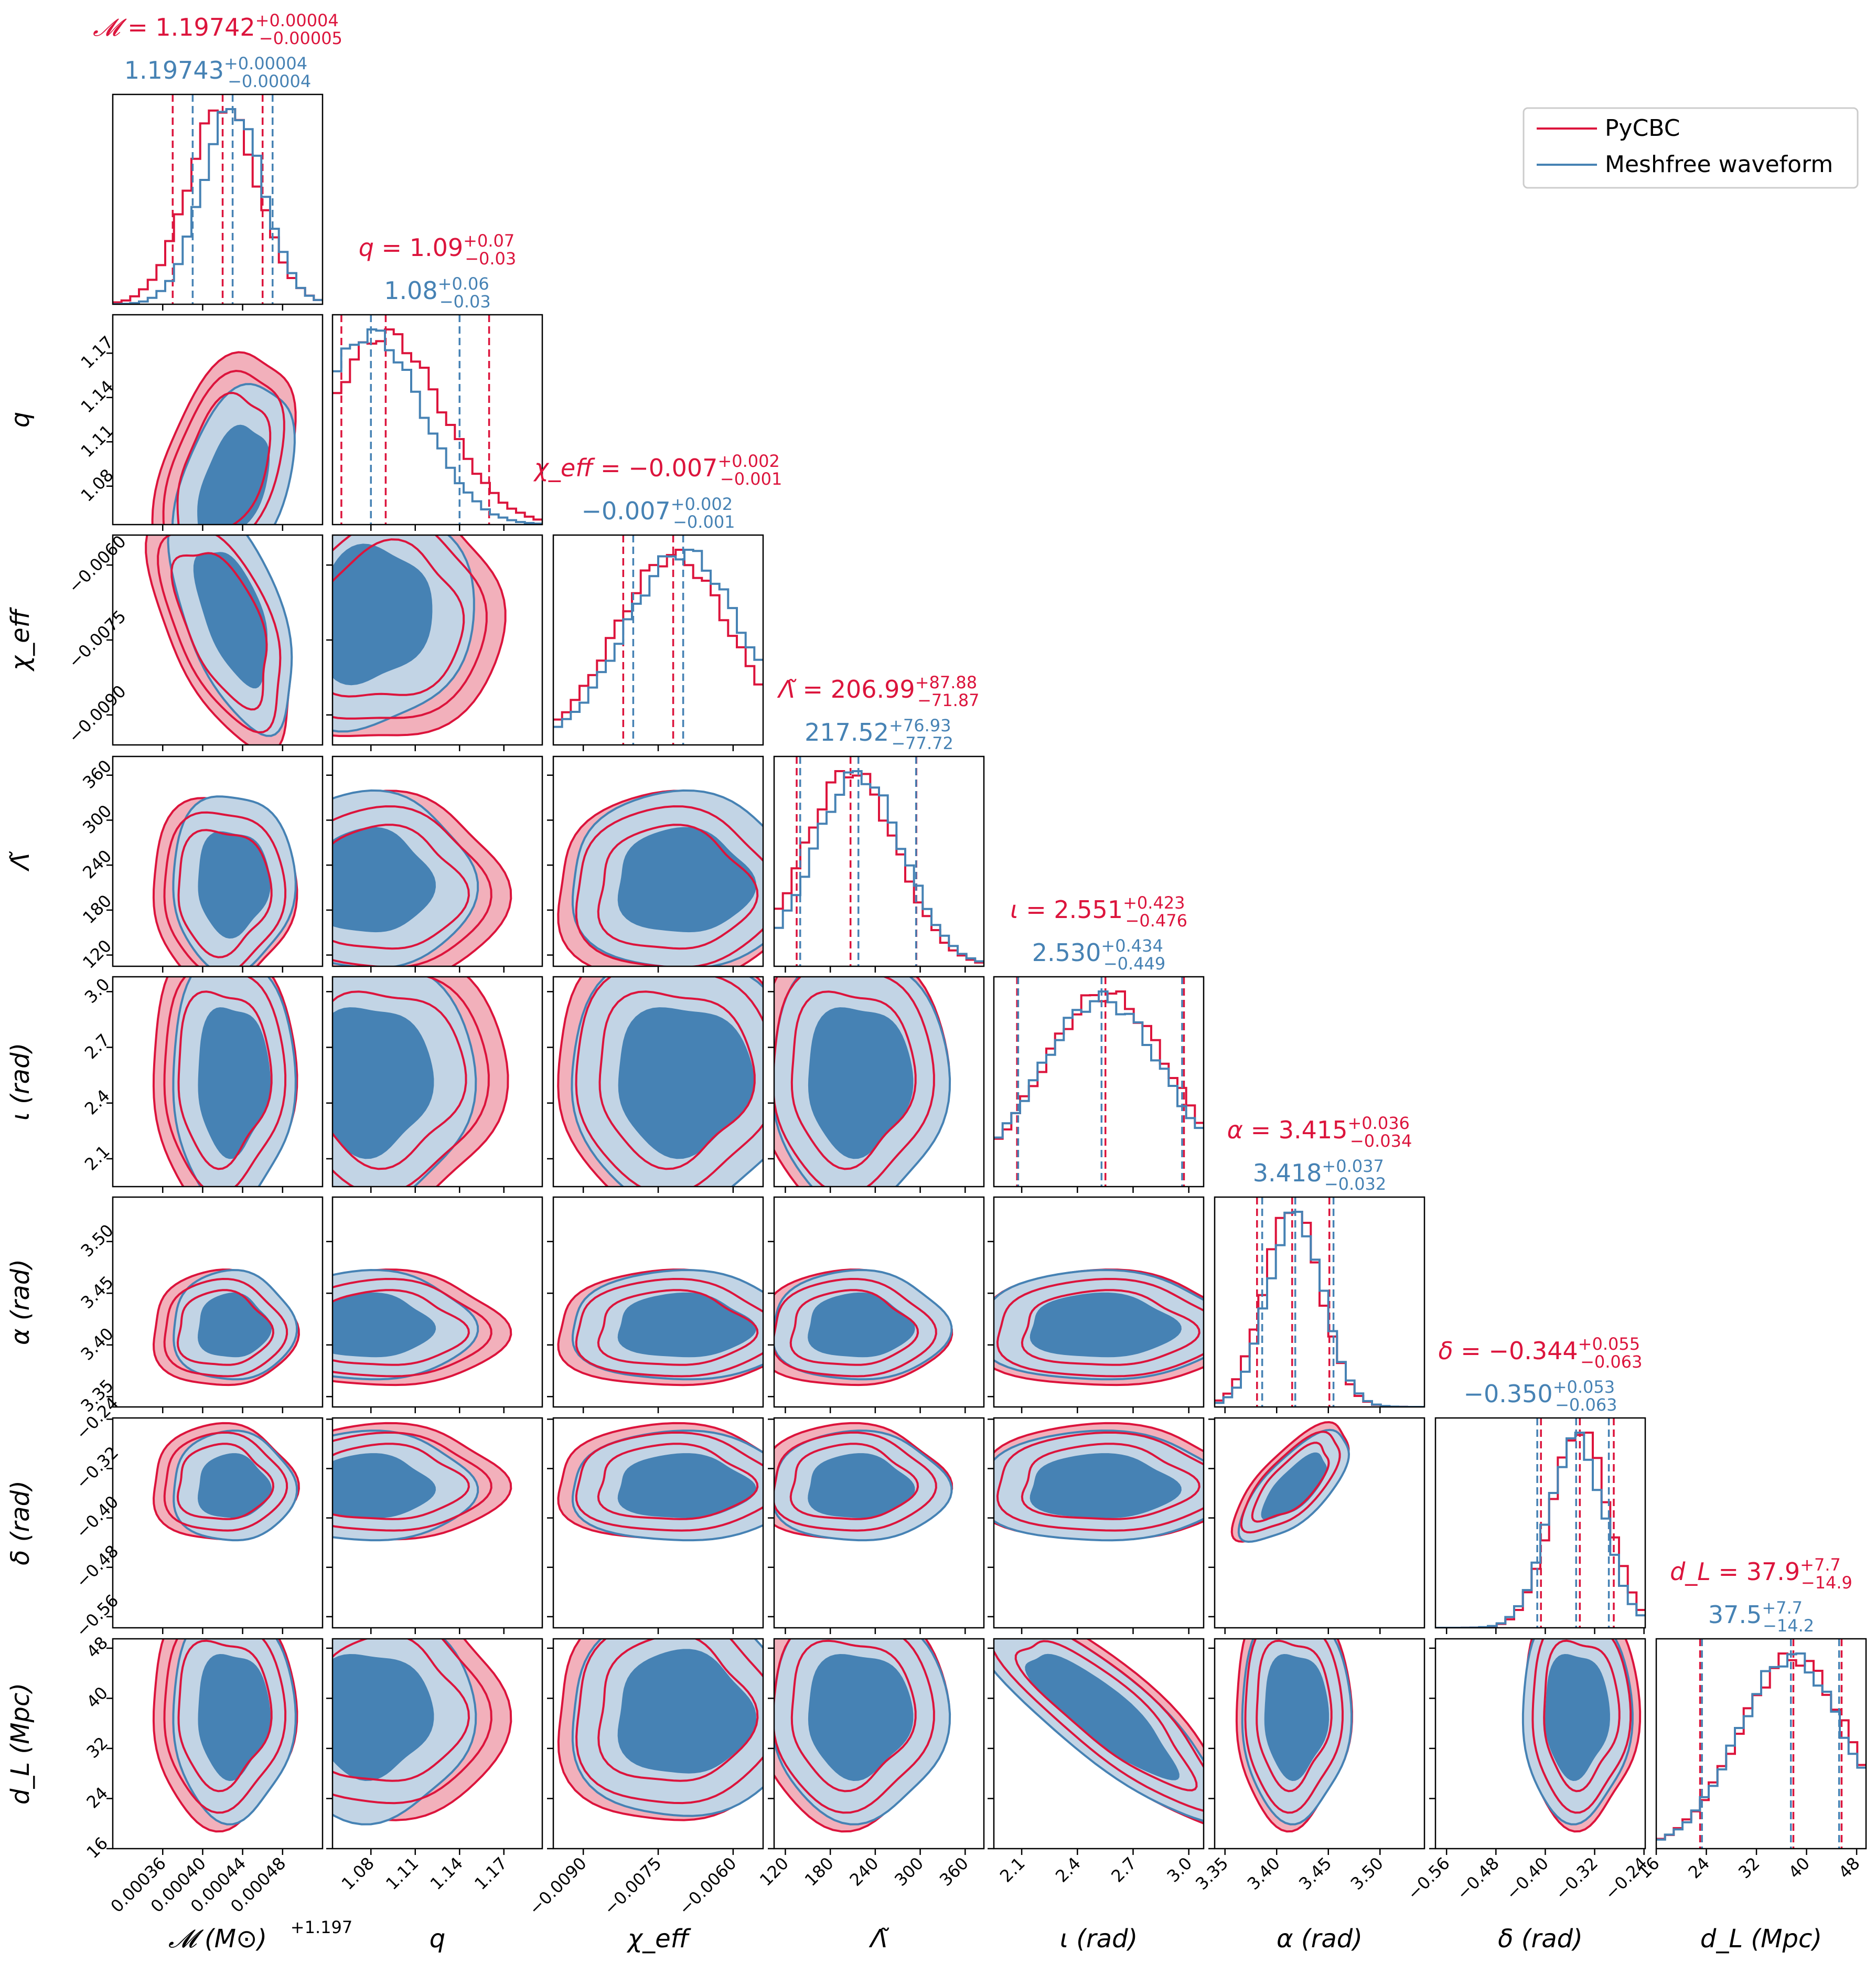 Image resolution: width=1876 pixels, height=1963 pixels. I want to click on x-tick-label: 3.40, so click(1263, 1874).